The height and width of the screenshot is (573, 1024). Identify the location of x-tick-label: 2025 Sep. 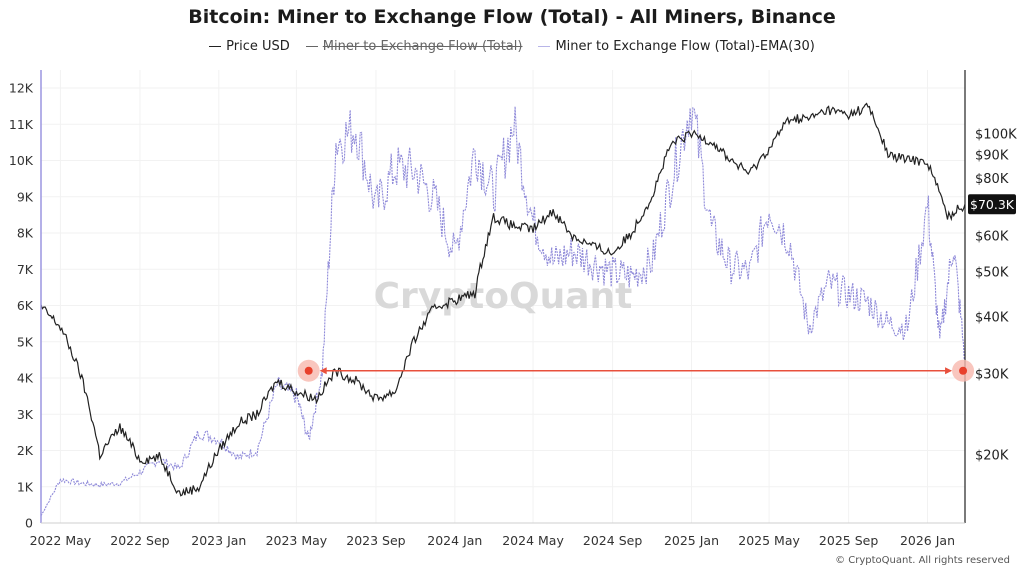
(848, 540).